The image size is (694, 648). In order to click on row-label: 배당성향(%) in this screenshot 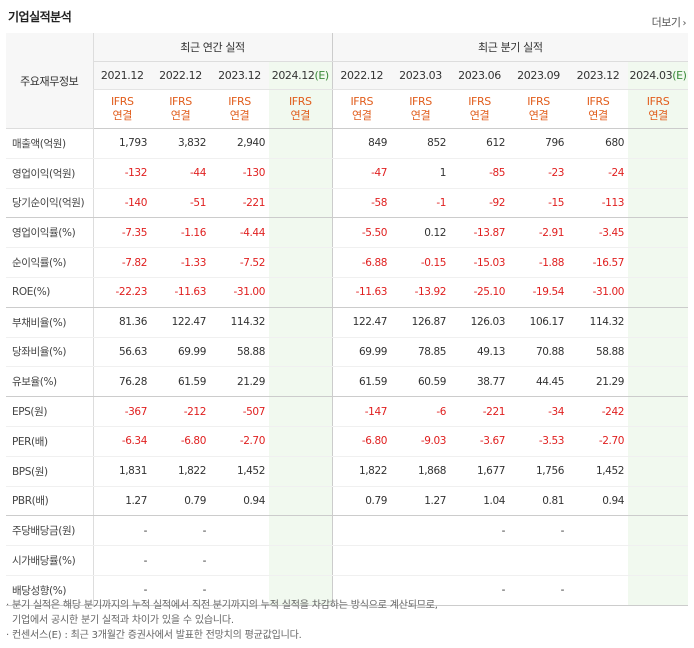, I will do `click(49, 590)`.